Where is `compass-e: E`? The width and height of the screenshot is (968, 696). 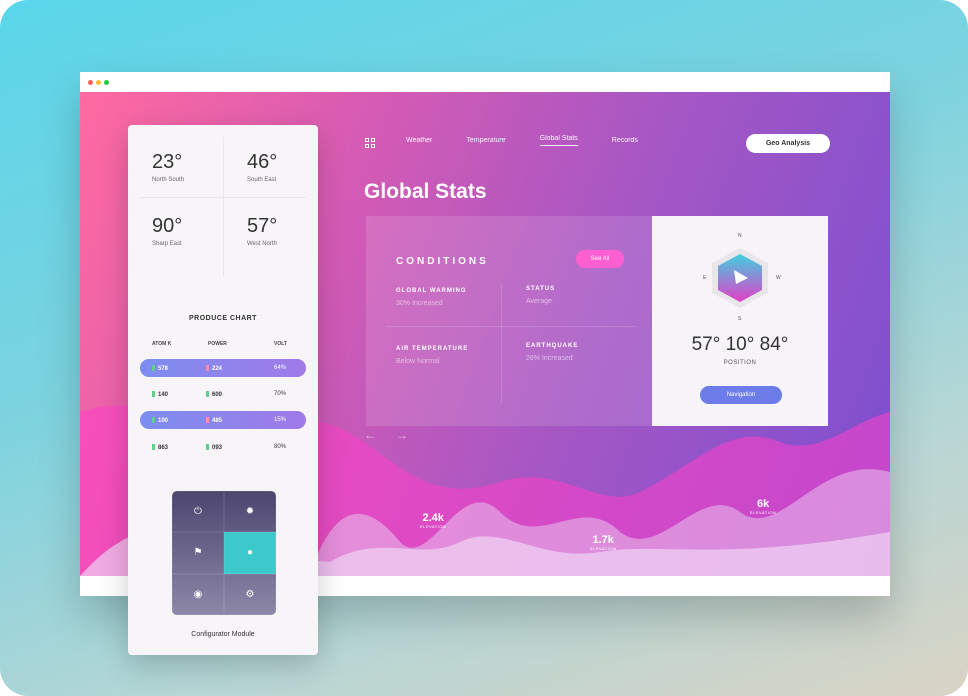
compass-e: E is located at coordinates (705, 278).